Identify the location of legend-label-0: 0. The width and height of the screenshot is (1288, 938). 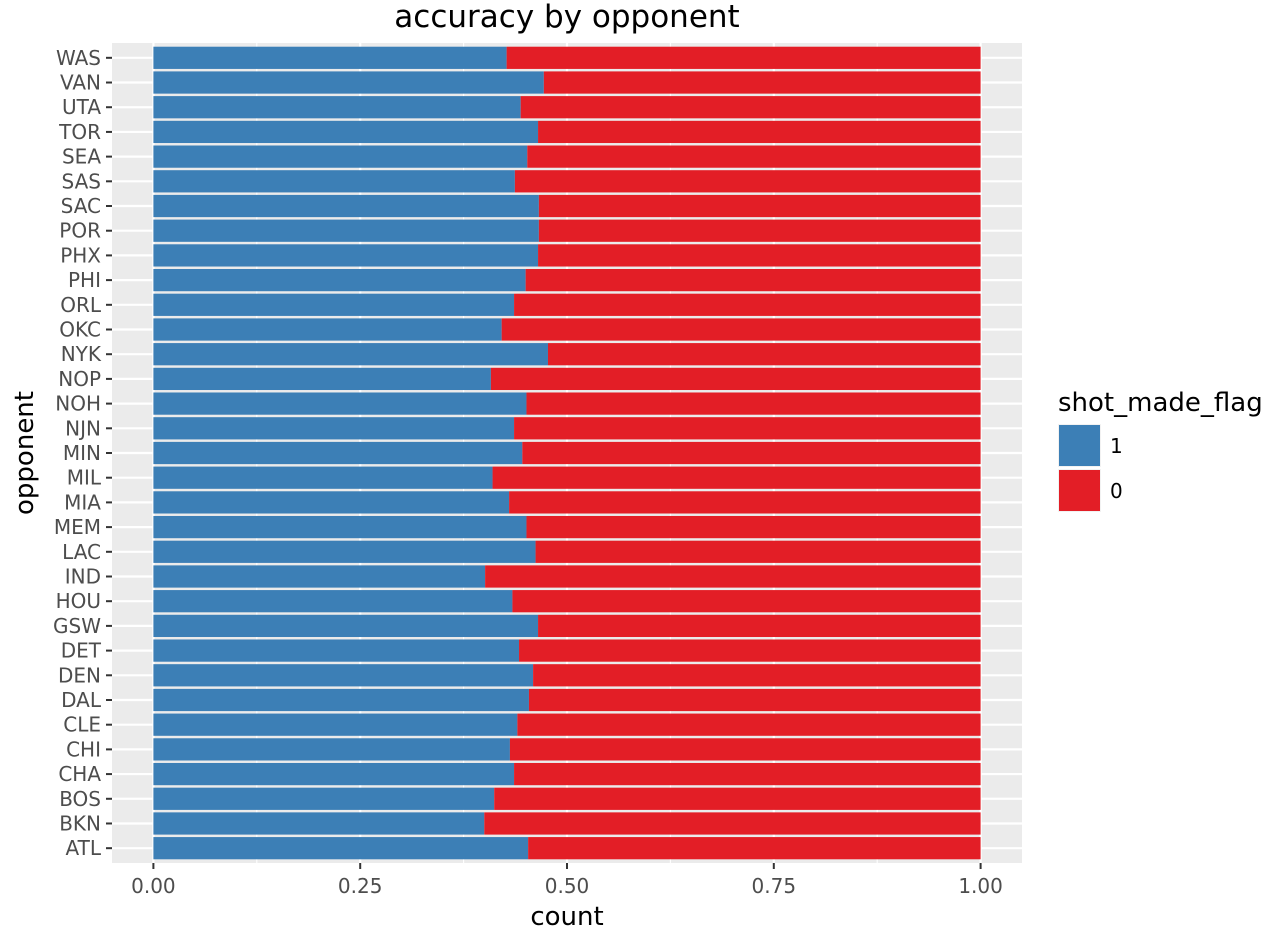
(1116, 491).